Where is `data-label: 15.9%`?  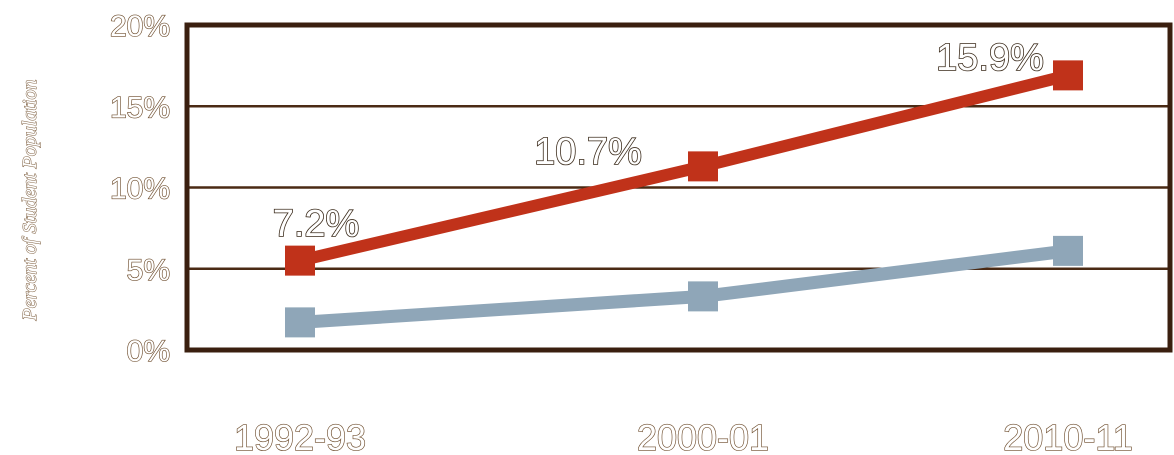 data-label: 15.9% is located at coordinates (990, 58).